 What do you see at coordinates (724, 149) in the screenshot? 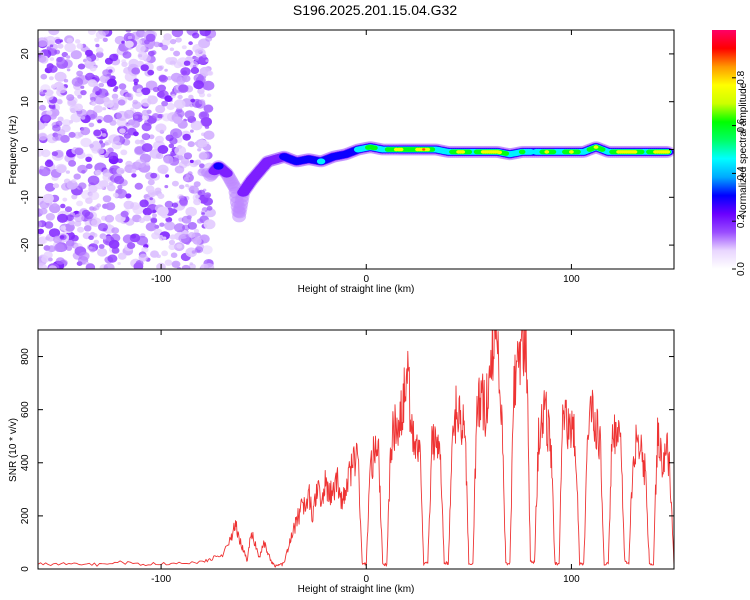
I see `colorbar-gradient` at bounding box center [724, 149].